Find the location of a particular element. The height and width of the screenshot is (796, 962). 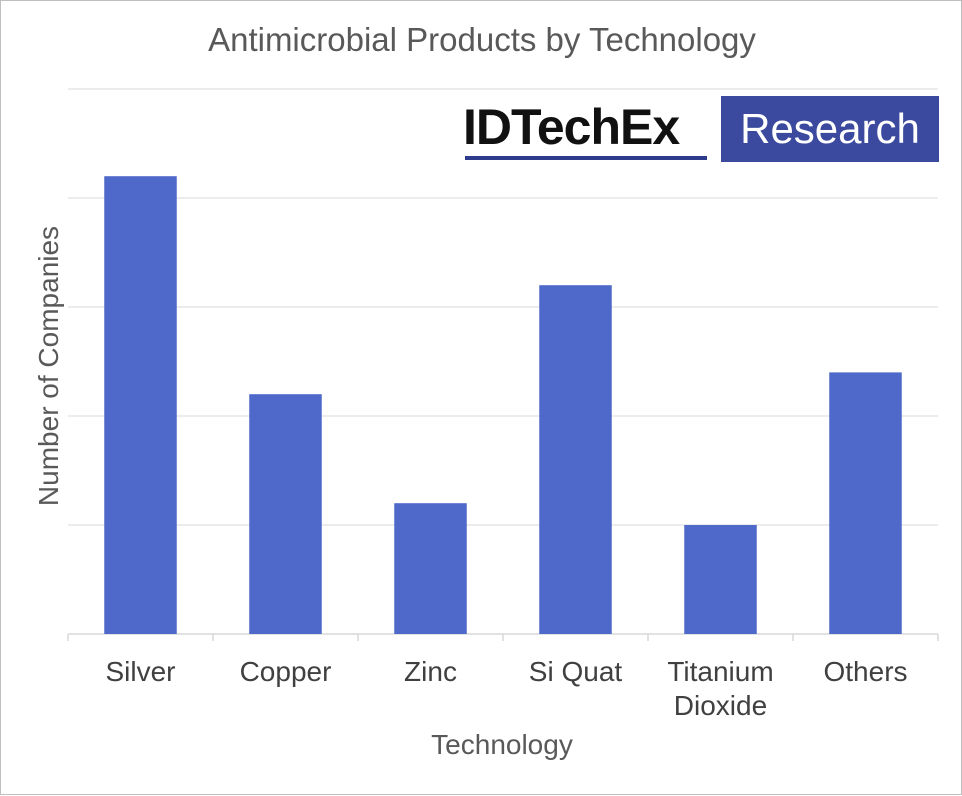

x-tick-label: Others is located at coordinates (865, 671).